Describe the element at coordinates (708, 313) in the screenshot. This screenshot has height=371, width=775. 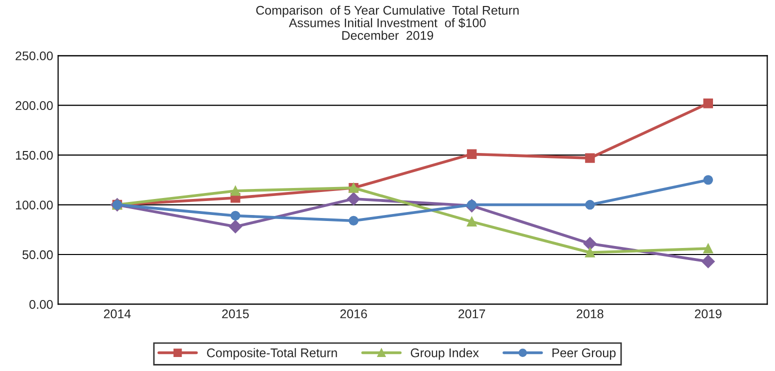
I see `x-tick-label: 2019` at that location.